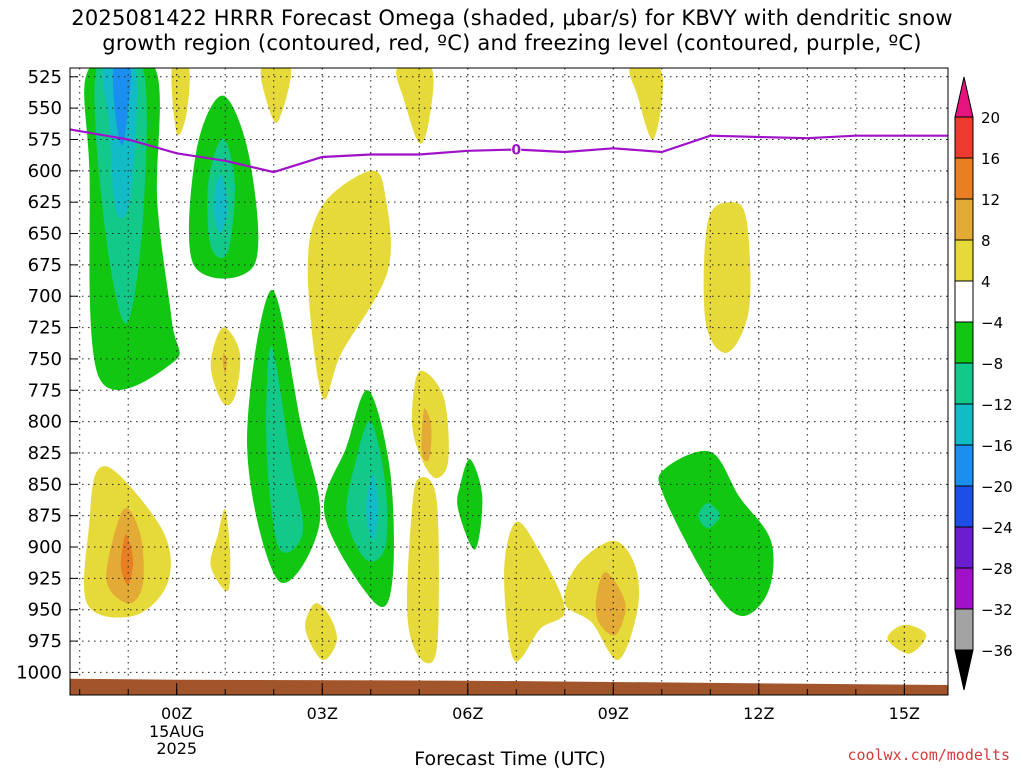  Describe the element at coordinates (45, 296) in the screenshot. I see `y-tick-label-700: 700` at that location.